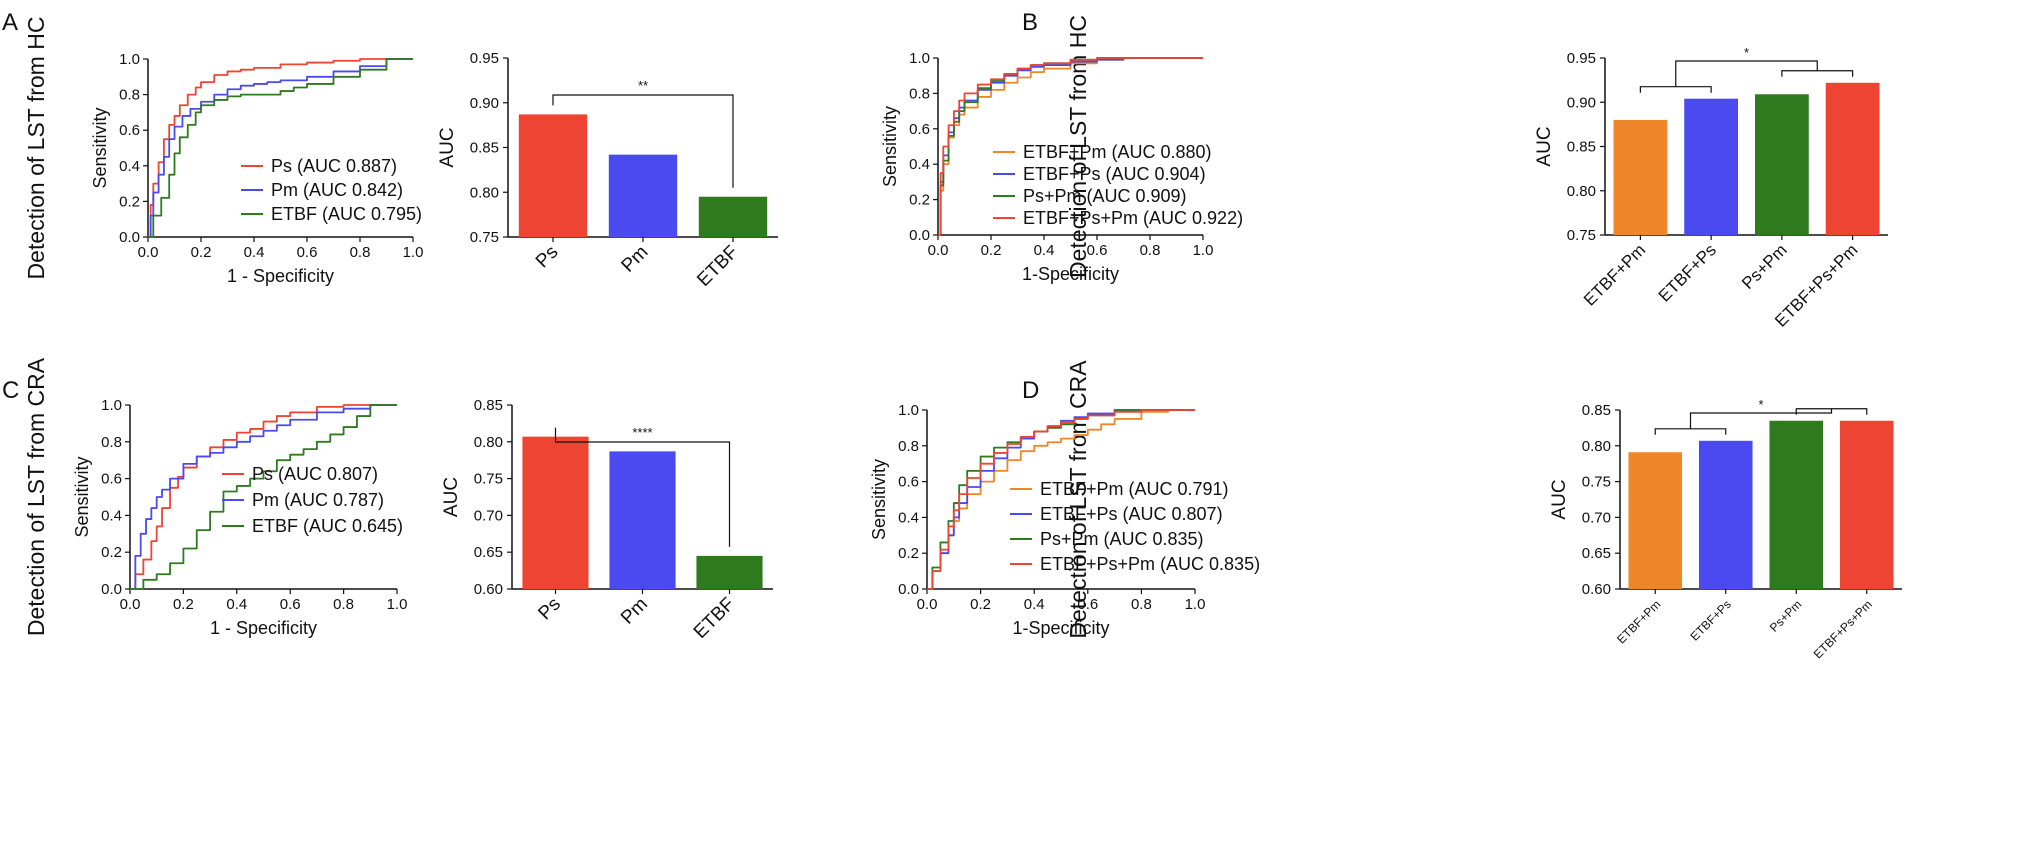 This screenshot has height=860, width=2042. Describe the element at coordinates (346, 214) in the screenshot. I see `legend-entry: ETBF (AUC 0.795)` at that location.